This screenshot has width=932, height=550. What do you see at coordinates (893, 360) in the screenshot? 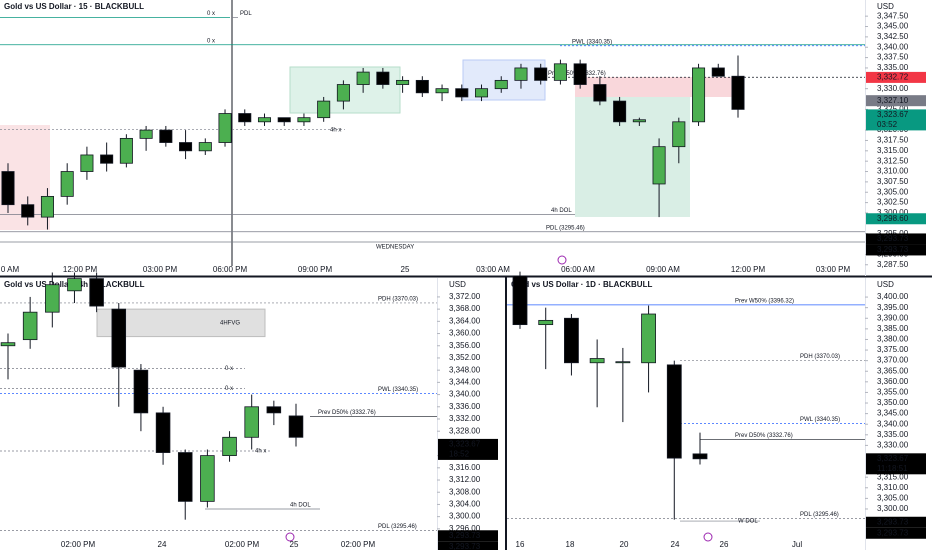
I see `y-tick-label: 3,370.00` at bounding box center [893, 360].